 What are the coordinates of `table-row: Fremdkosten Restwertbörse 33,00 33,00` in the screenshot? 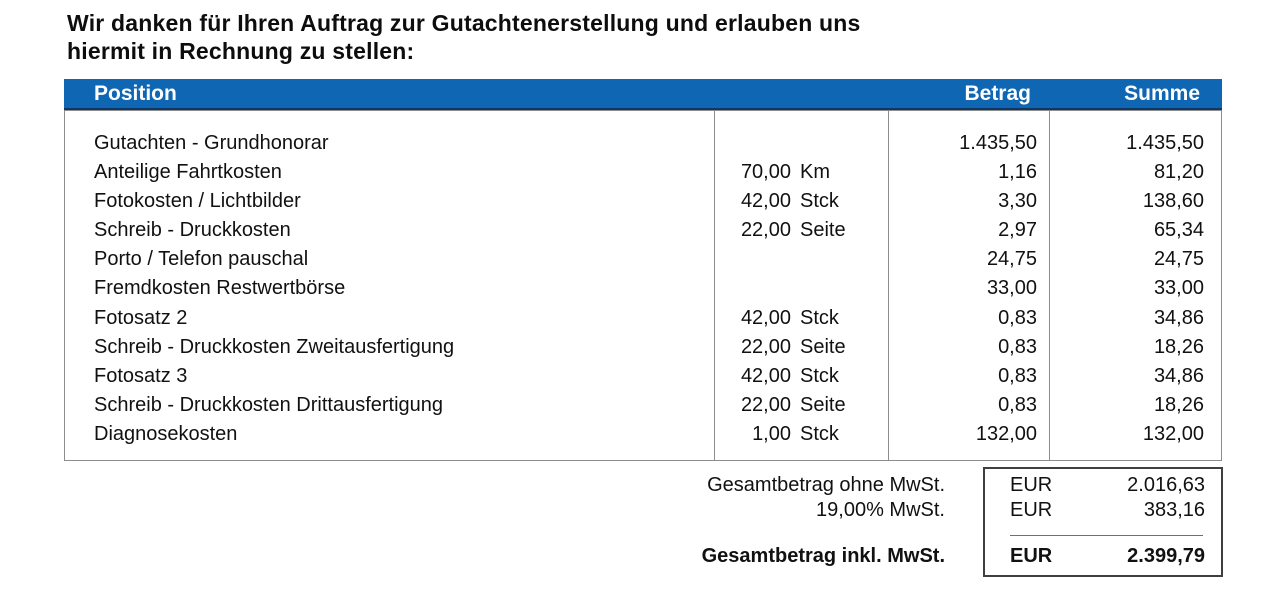 It's located at (643, 288).